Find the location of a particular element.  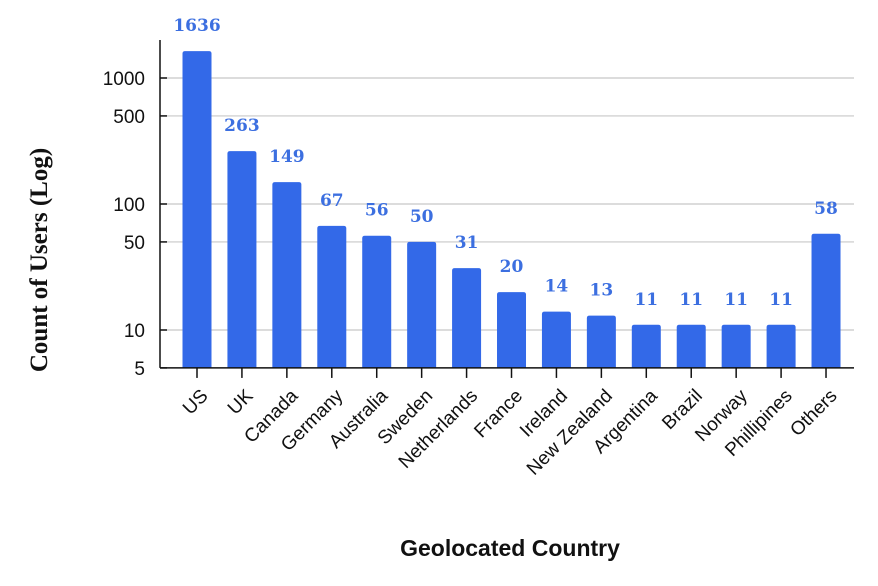

bar-new-zealand is located at coordinates (601, 341).